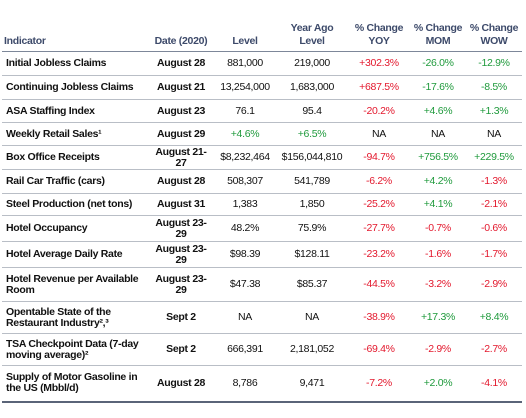 This screenshot has height=418, width=526. I want to click on table-cell: -4.1%, so click(494, 384).